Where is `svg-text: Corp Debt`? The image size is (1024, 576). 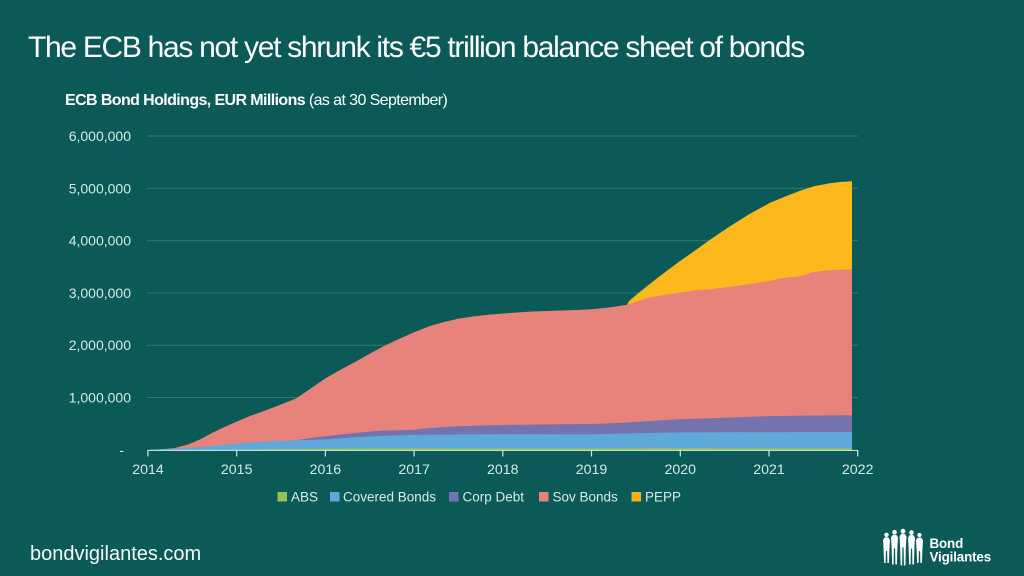 svg-text: Corp Debt is located at coordinates (494, 497).